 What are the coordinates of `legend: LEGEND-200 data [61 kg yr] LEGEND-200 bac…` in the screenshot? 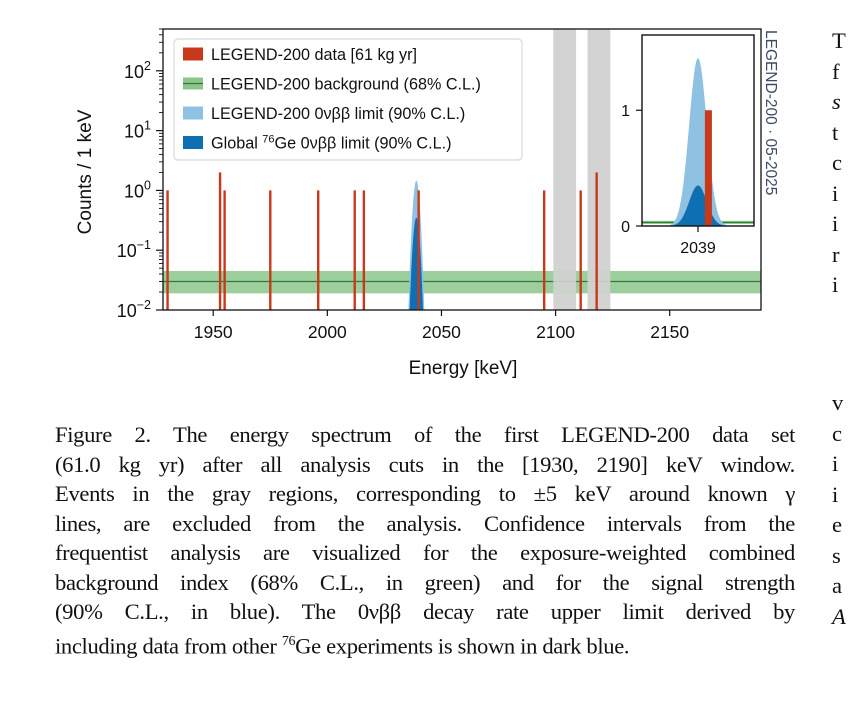 It's located at (348, 99).